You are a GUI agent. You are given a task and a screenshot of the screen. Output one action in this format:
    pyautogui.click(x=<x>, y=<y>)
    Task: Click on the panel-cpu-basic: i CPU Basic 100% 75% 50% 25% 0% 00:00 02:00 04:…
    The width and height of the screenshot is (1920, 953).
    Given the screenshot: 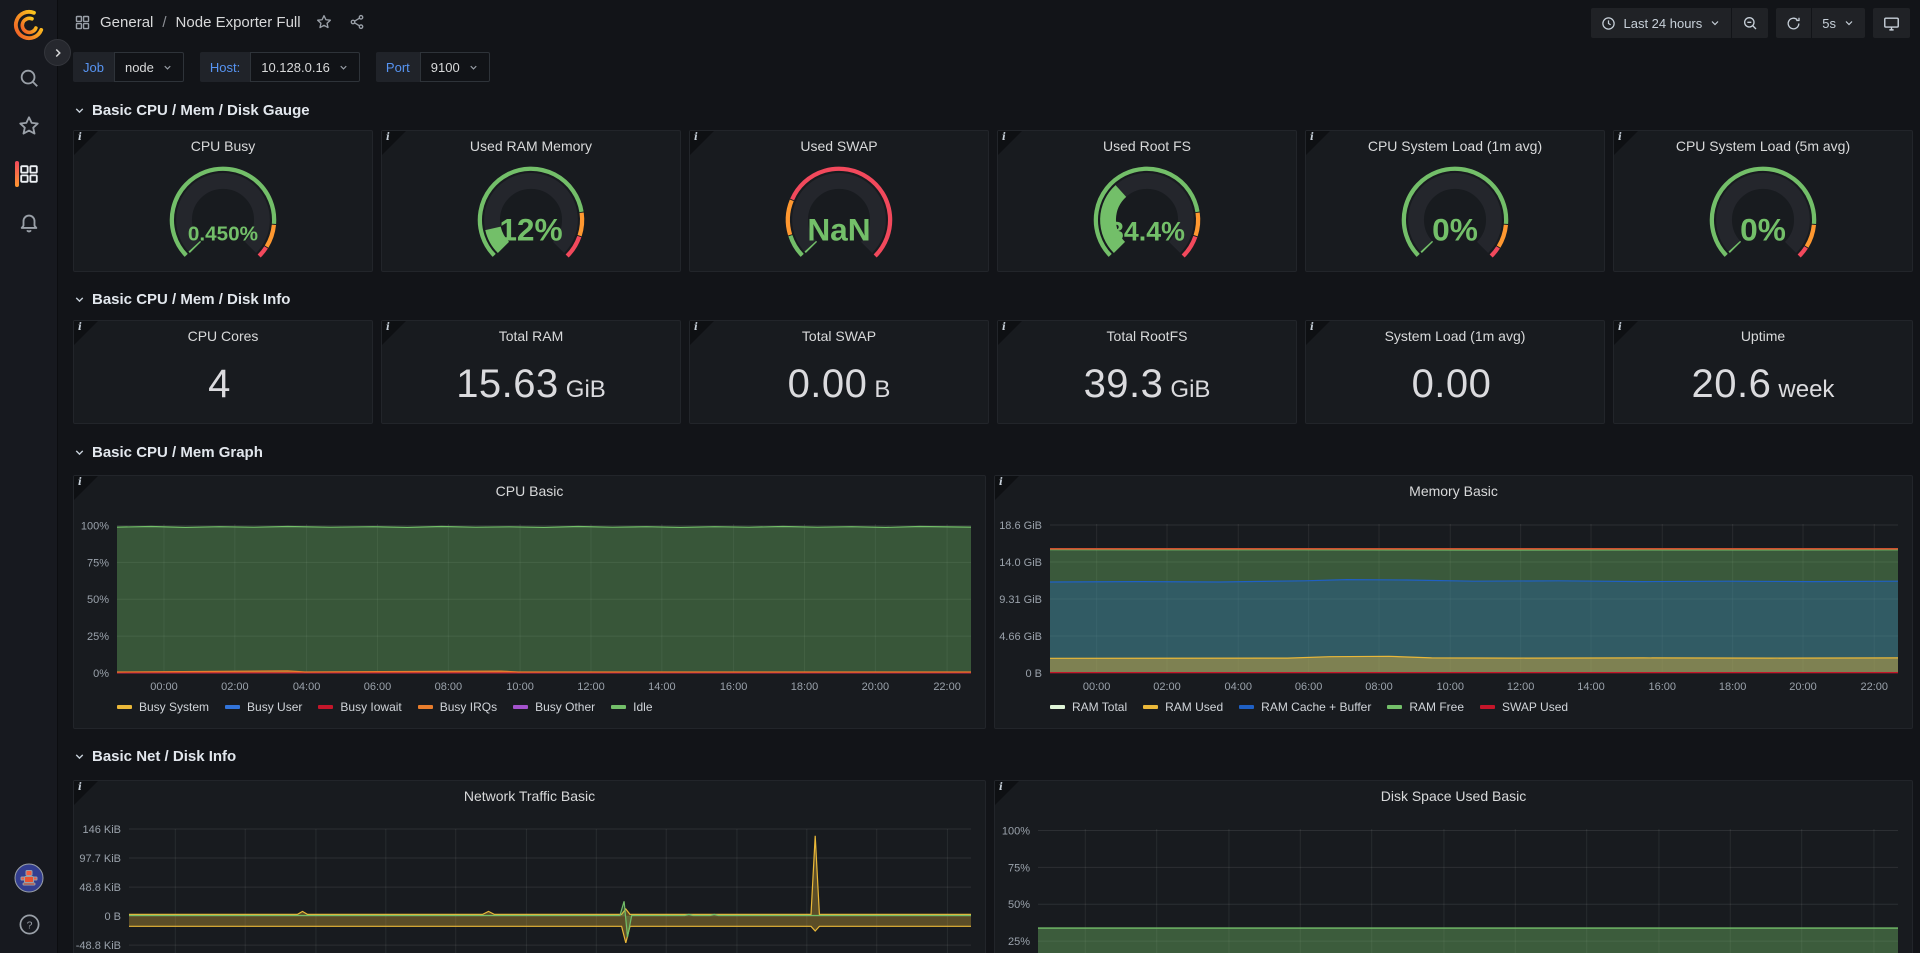 What is the action you would take?
    pyautogui.click(x=529, y=602)
    